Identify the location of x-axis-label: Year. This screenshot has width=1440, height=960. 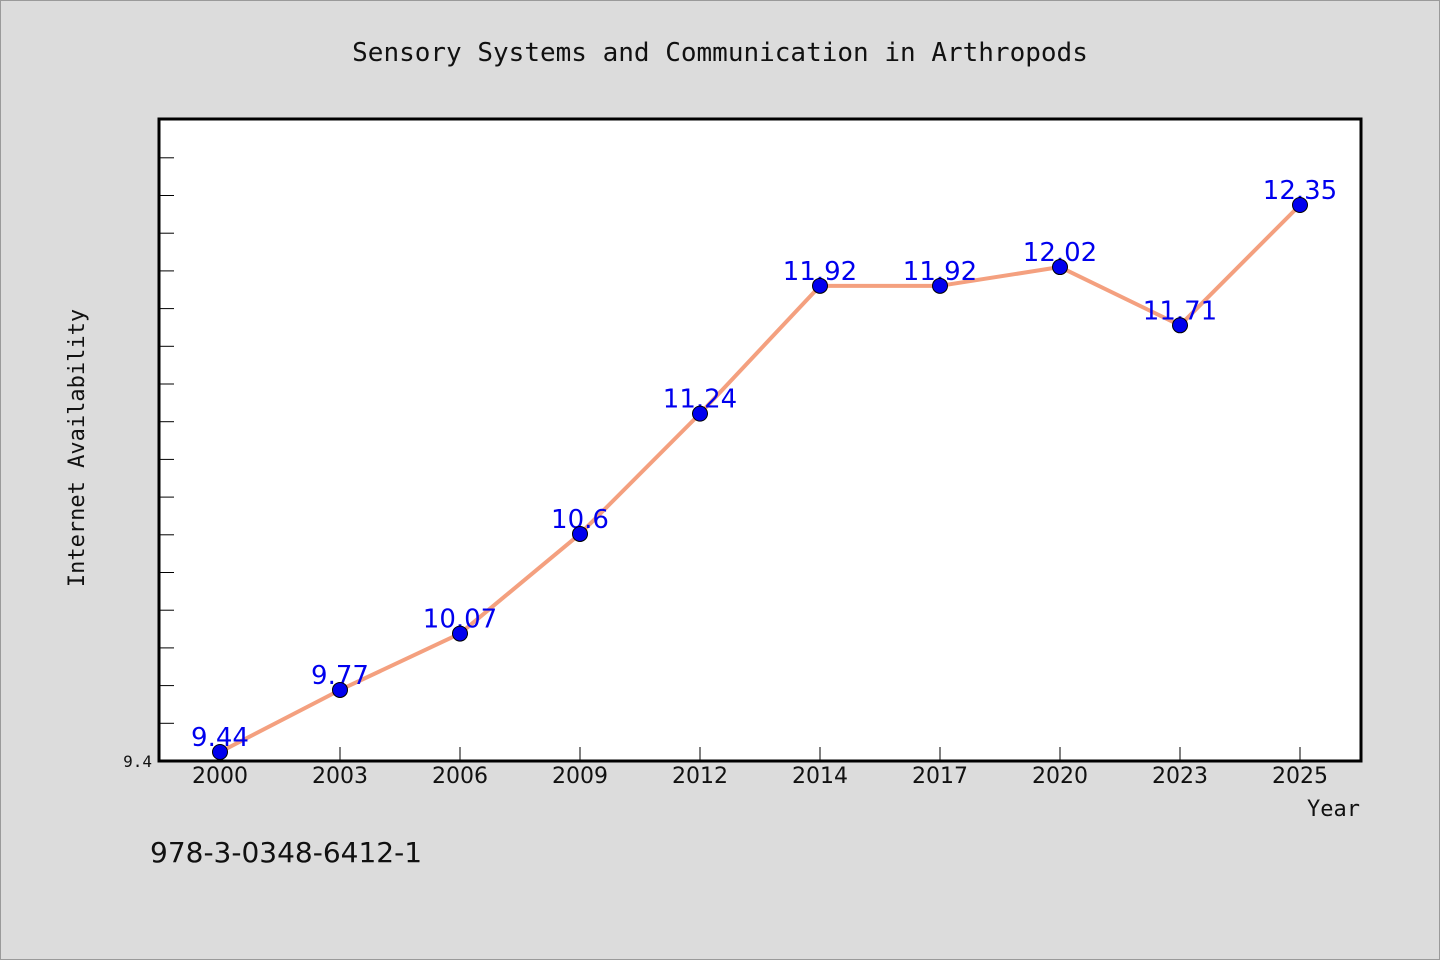
(1333, 809).